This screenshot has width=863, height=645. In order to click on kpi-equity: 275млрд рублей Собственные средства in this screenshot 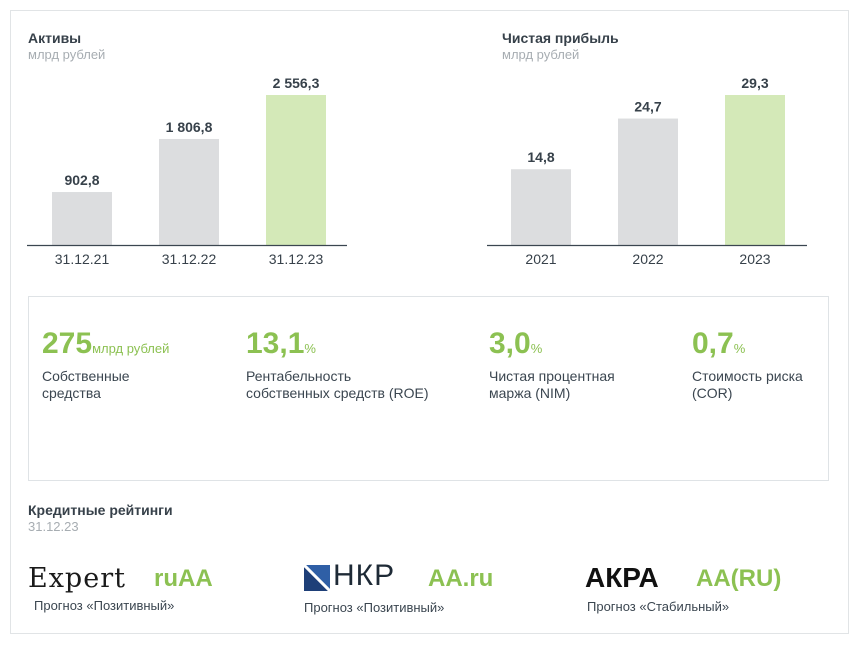, I will do `click(105, 365)`.